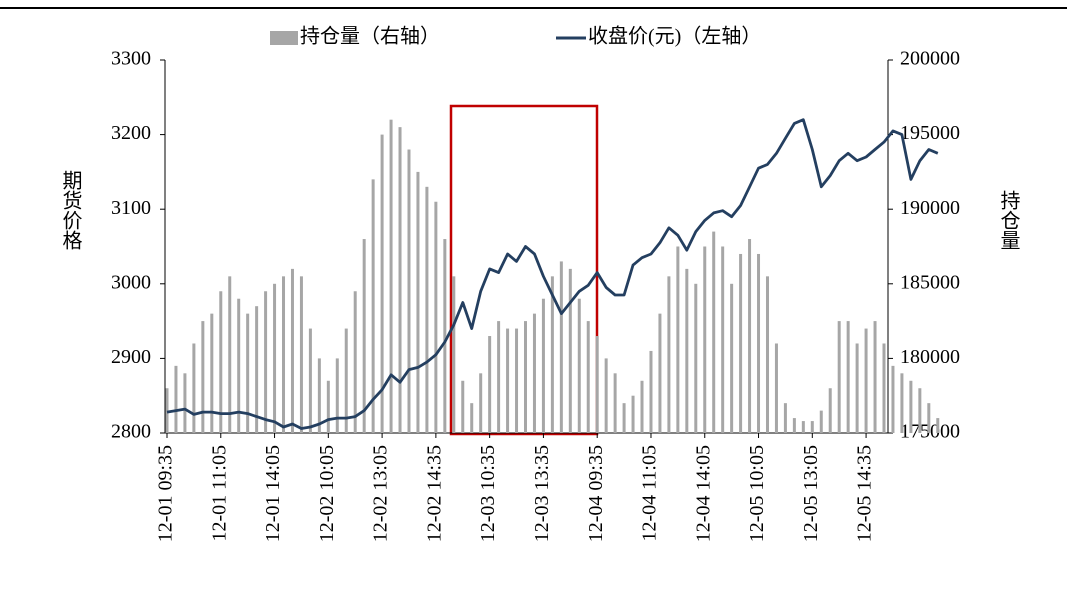  Describe the element at coordinates (596, 493) in the screenshot. I see `x-tick-label: 12-04 09:35` at that location.